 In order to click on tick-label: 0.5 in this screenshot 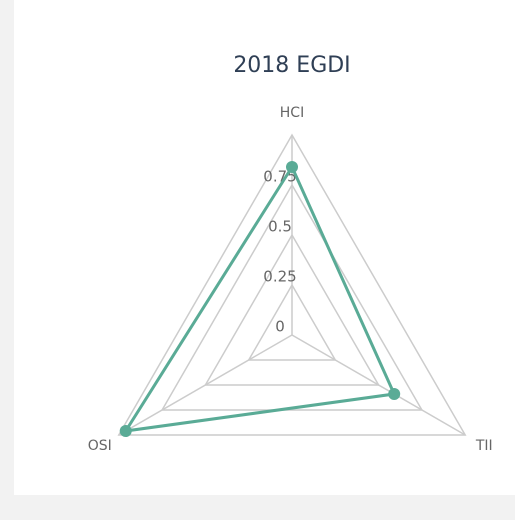, I will do `click(280, 227)`.